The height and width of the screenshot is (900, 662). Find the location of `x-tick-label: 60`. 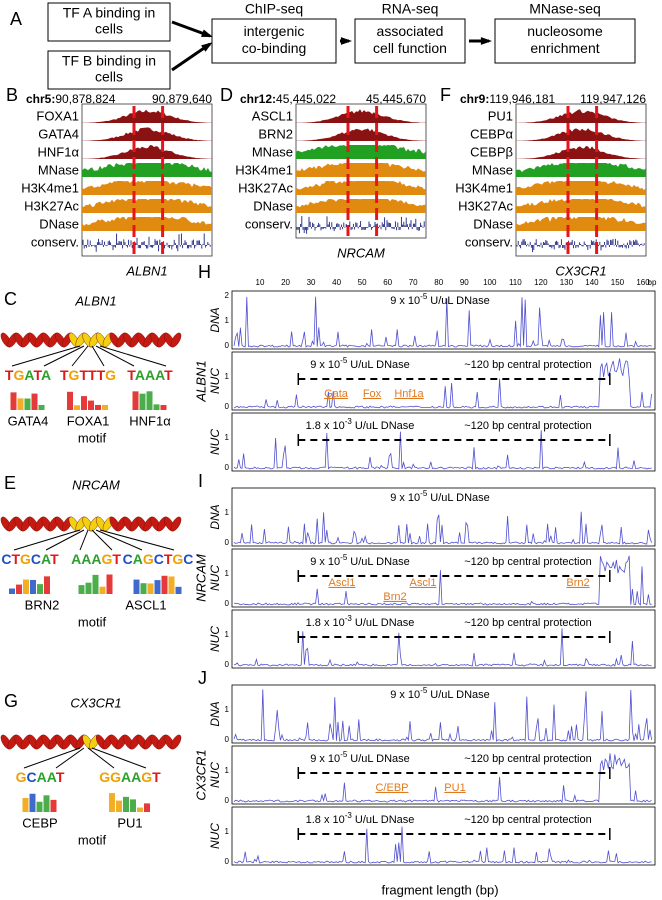

x-tick-label: 60 is located at coordinates (387, 282).